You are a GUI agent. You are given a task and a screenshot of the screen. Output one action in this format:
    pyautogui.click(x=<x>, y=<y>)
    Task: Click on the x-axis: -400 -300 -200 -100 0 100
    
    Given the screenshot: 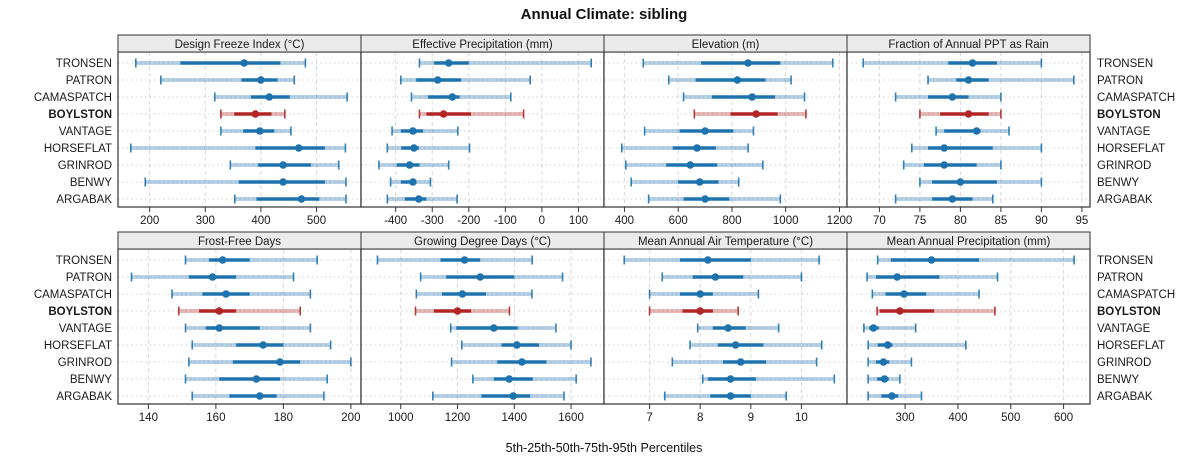 What is the action you would take?
    pyautogui.click(x=486, y=217)
    